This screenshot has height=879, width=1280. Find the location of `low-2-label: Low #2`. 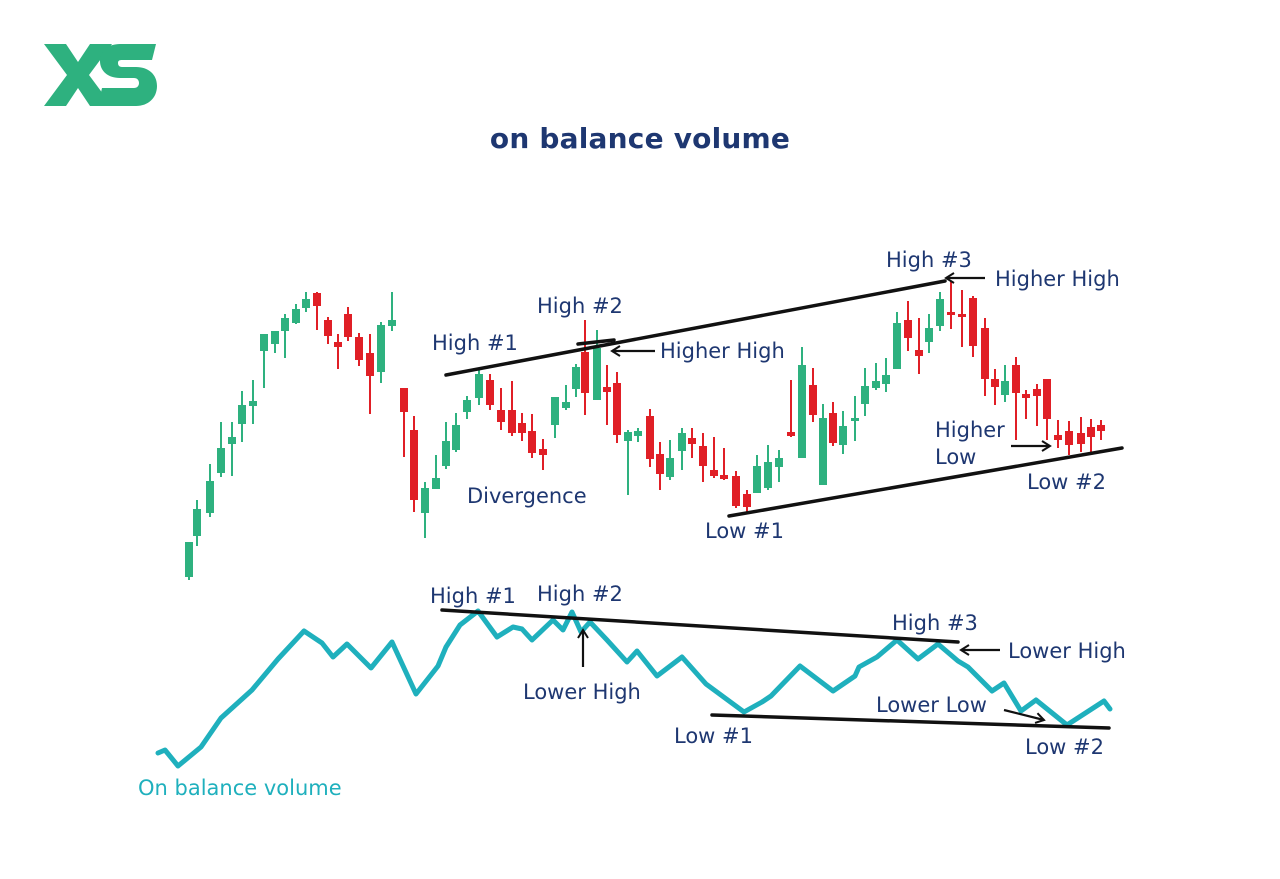

low-2-label: Low #2 is located at coordinates (1066, 482).